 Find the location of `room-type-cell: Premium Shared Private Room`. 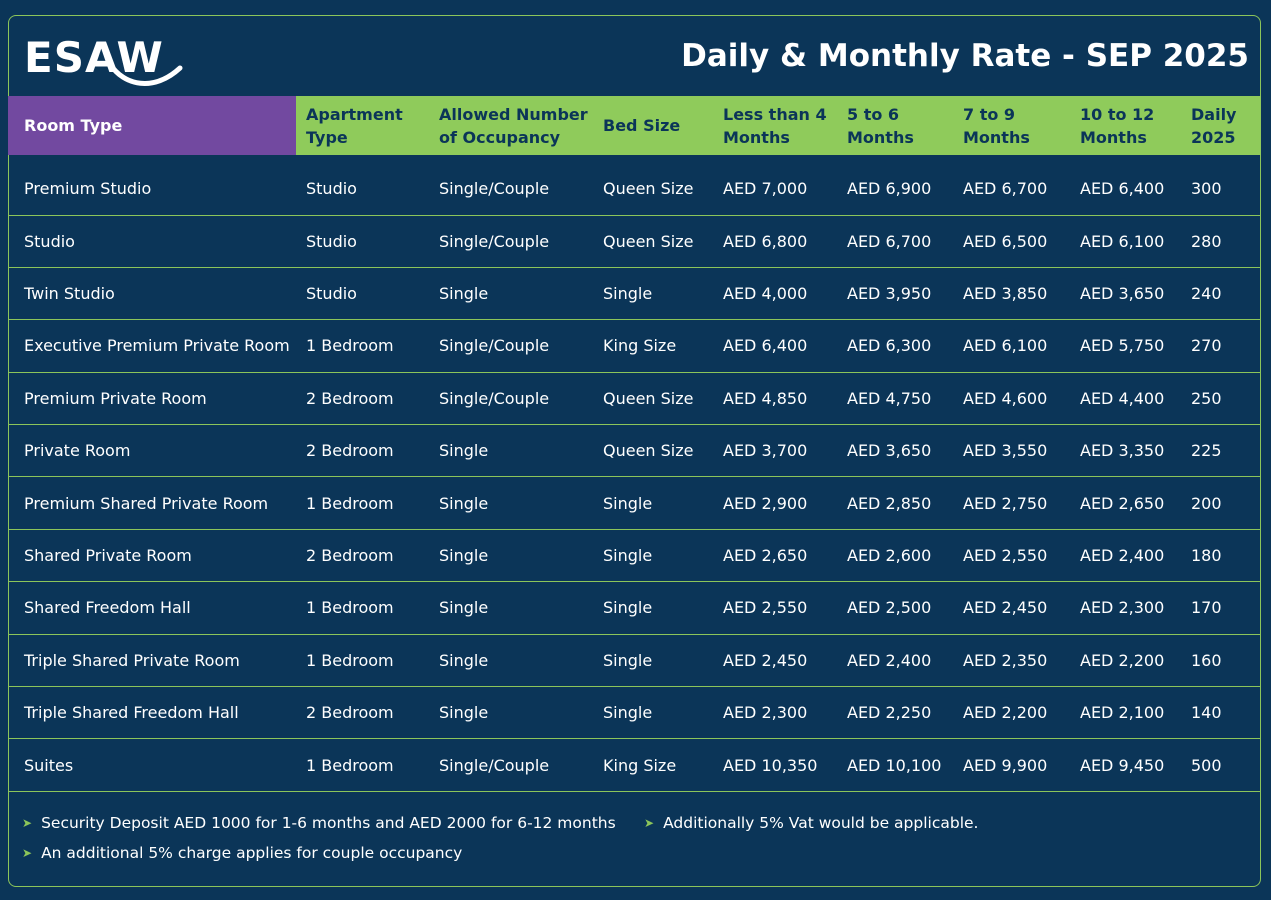

room-type-cell: Premium Shared Private Room is located at coordinates (152, 503).